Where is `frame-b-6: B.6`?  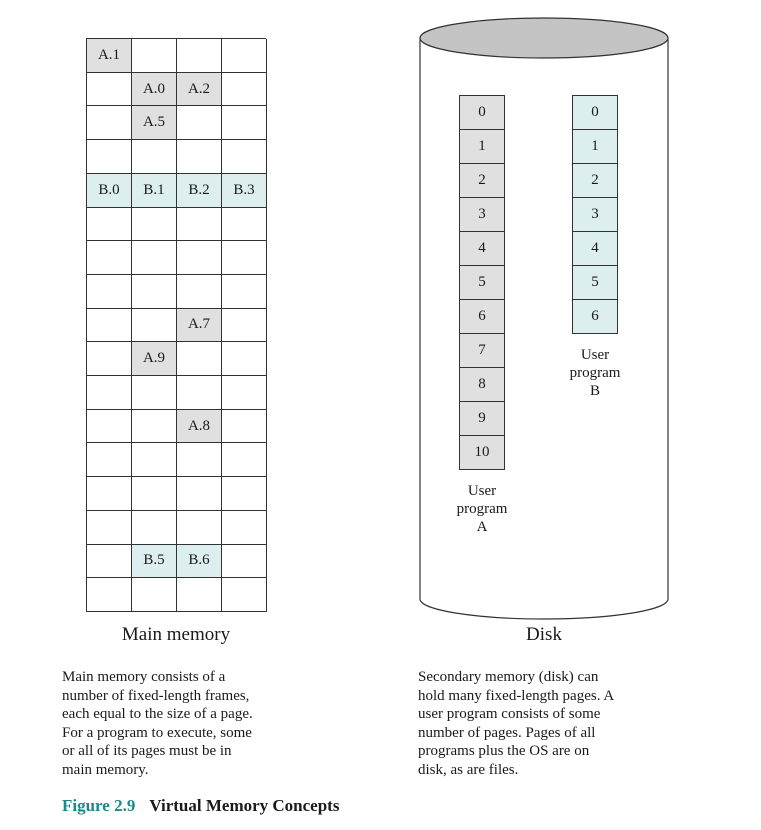 frame-b-6: B.6 is located at coordinates (199, 561).